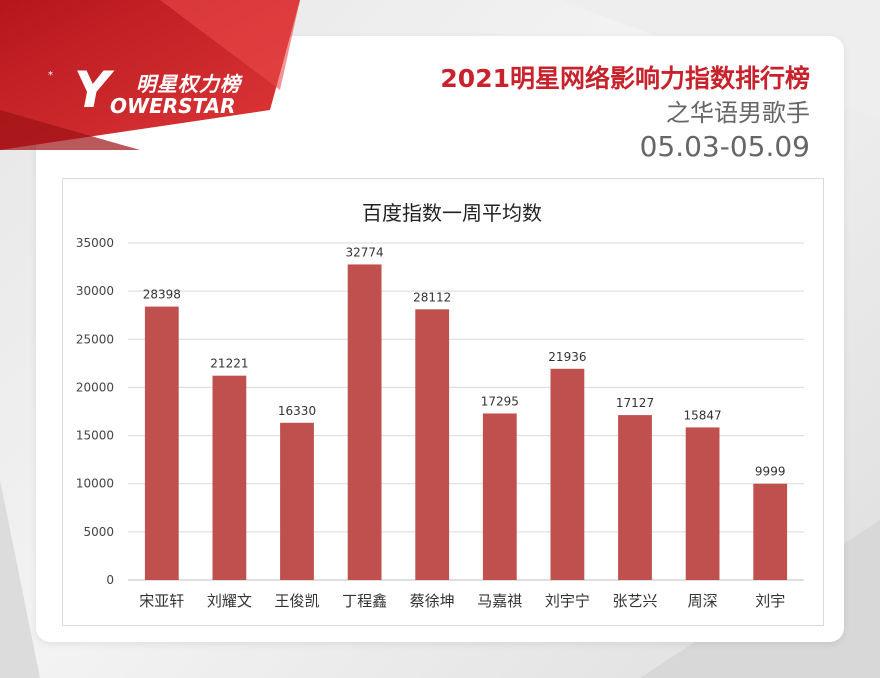  I want to click on x-tick-label: 刘耀文, so click(229, 601).